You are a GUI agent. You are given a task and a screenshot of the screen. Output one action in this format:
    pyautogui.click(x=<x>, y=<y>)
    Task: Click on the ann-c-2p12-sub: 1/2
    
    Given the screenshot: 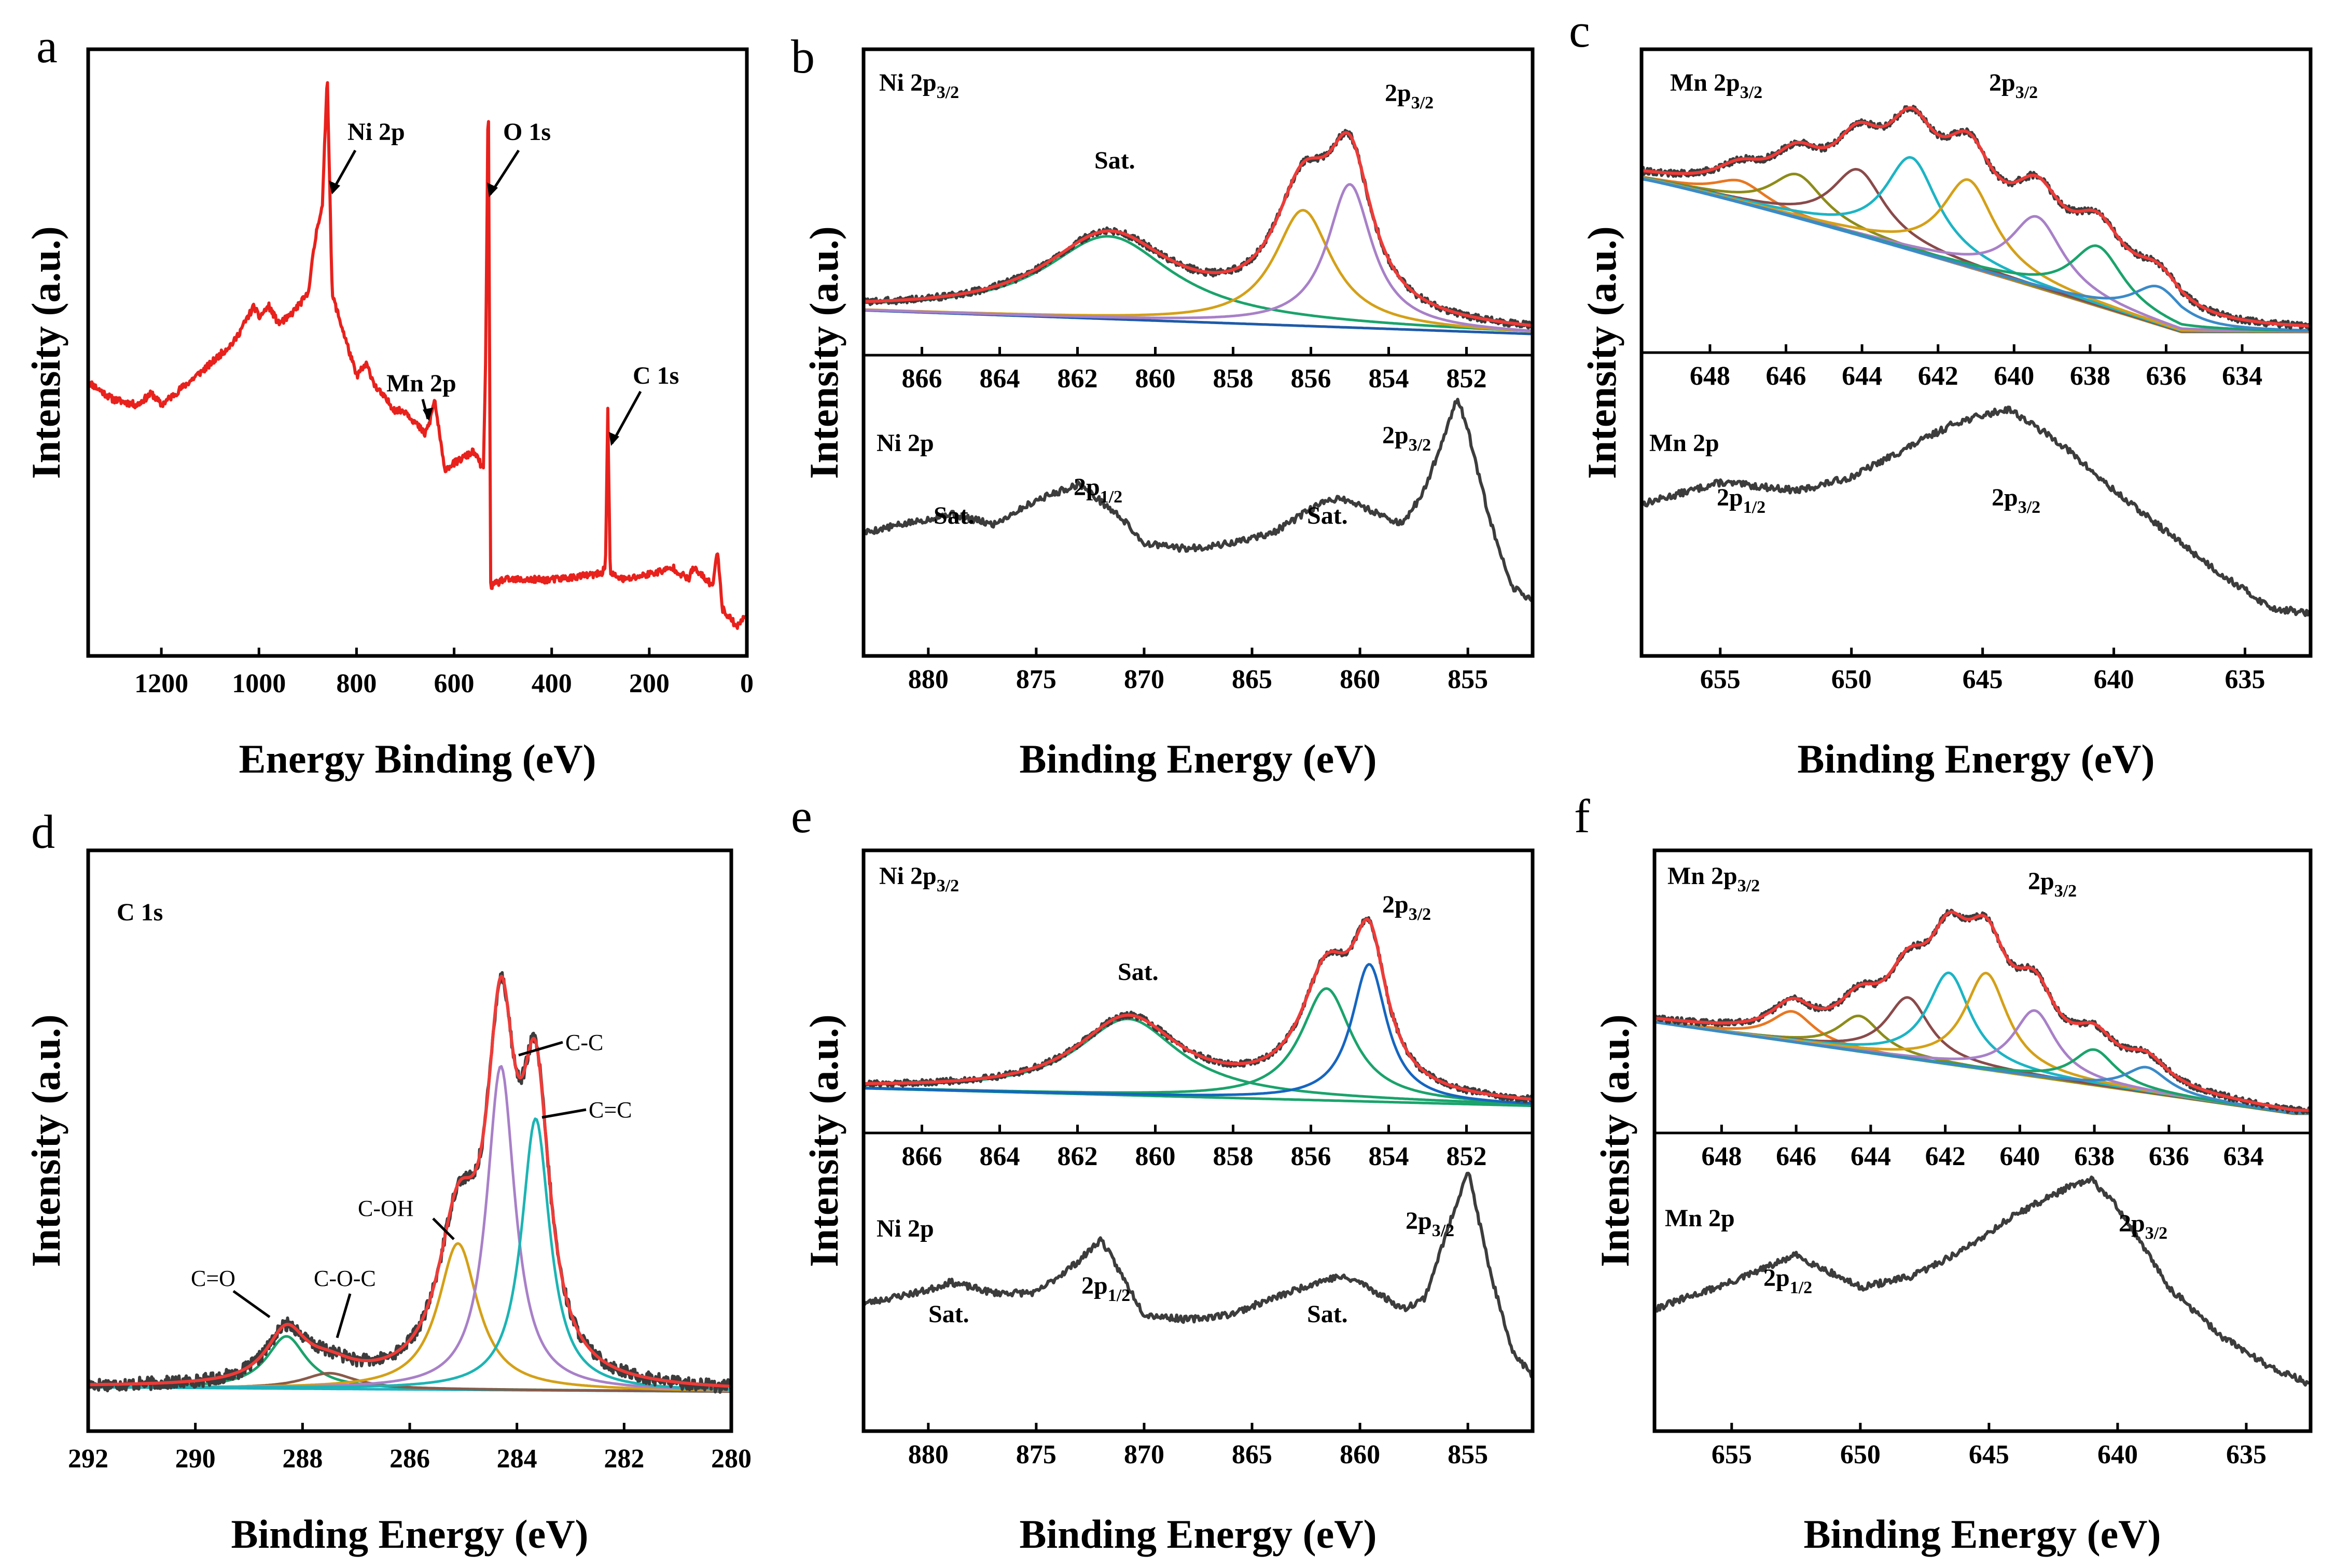 What is the action you would take?
    pyautogui.click(x=1754, y=507)
    